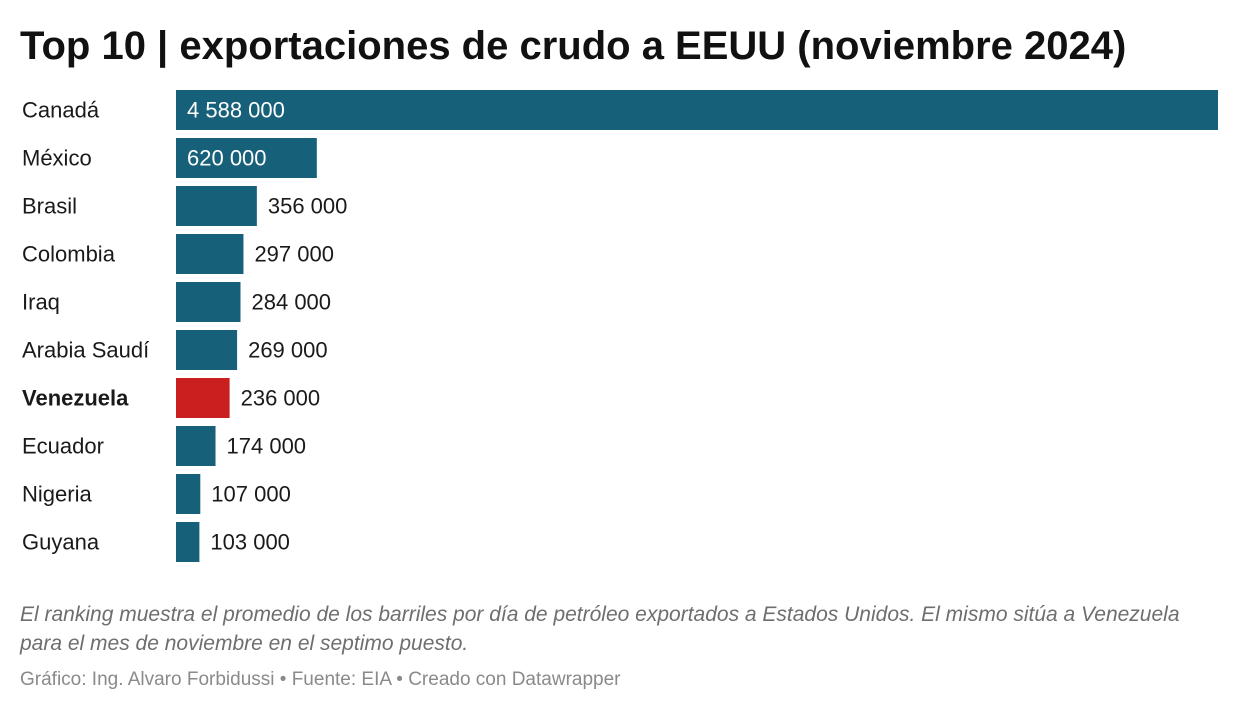 The height and width of the screenshot is (714, 1240). Describe the element at coordinates (288, 350) in the screenshot. I see `value-label: 269 000` at that location.